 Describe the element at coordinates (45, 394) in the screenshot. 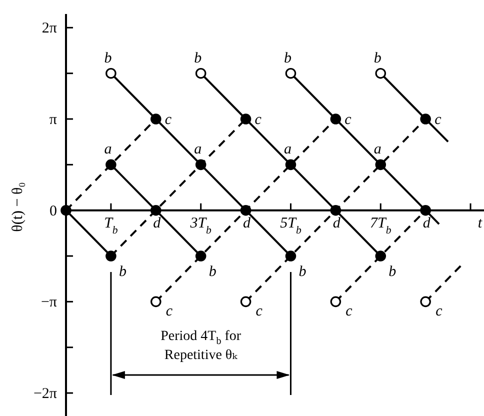

I see `y-tick-label: −2π` at that location.